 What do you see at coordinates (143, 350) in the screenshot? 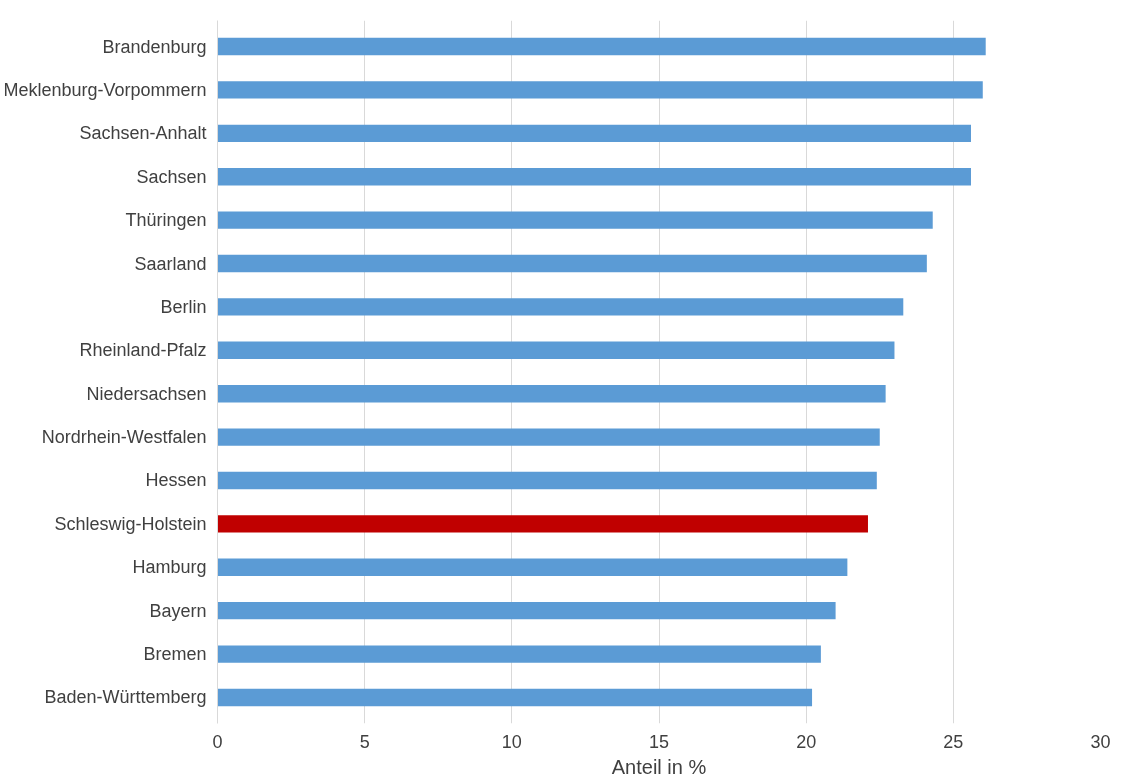
I see `y-tick-label: Rheinland-Pfalz` at bounding box center [143, 350].